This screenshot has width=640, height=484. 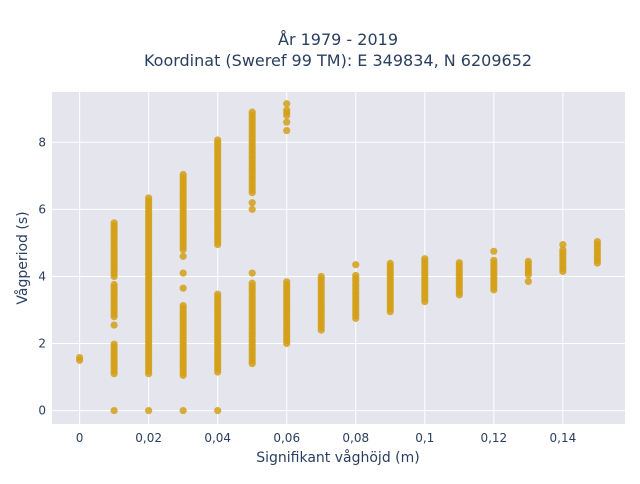 I want to click on x-tick-label: 0, so click(x=80, y=438).